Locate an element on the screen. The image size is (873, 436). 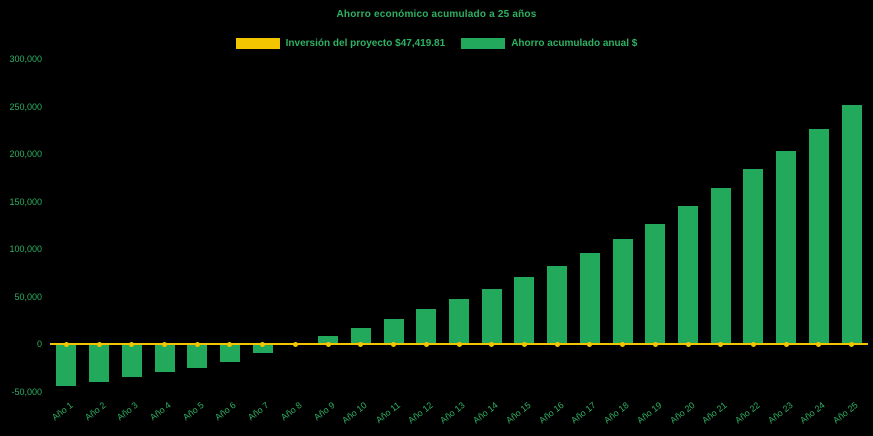
y-tick-label: 300,000 is located at coordinates (25, 59).